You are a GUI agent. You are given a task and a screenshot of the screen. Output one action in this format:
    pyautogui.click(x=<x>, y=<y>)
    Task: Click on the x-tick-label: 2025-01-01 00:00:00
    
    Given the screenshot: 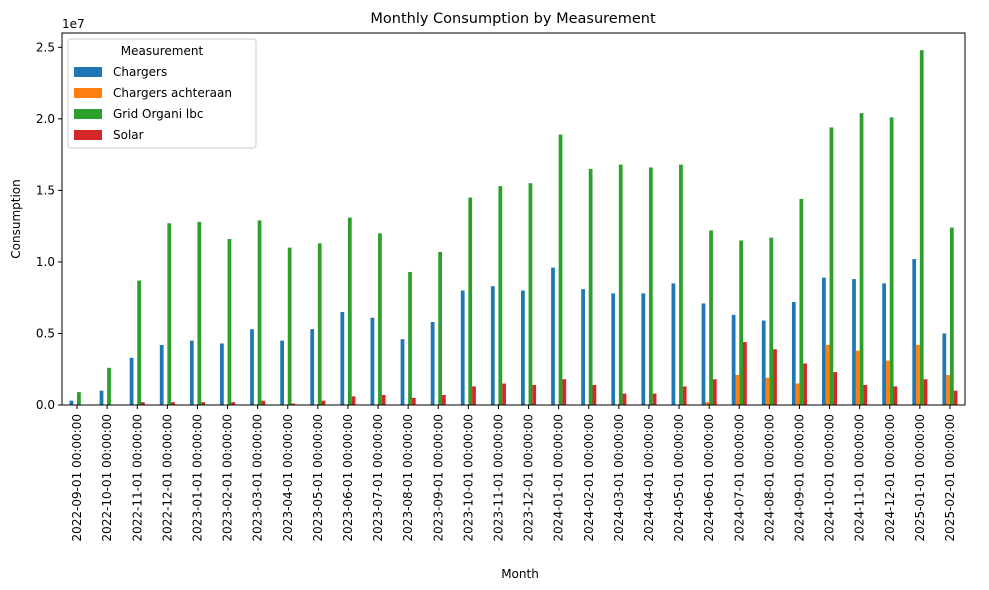 What is the action you would take?
    pyautogui.click(x=920, y=477)
    